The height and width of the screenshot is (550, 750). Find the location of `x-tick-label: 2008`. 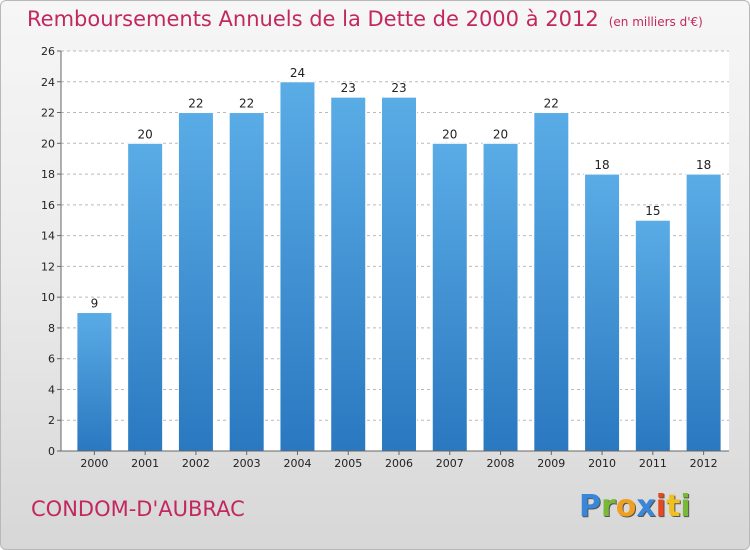

x-tick-label: 2008 is located at coordinates (501, 463).